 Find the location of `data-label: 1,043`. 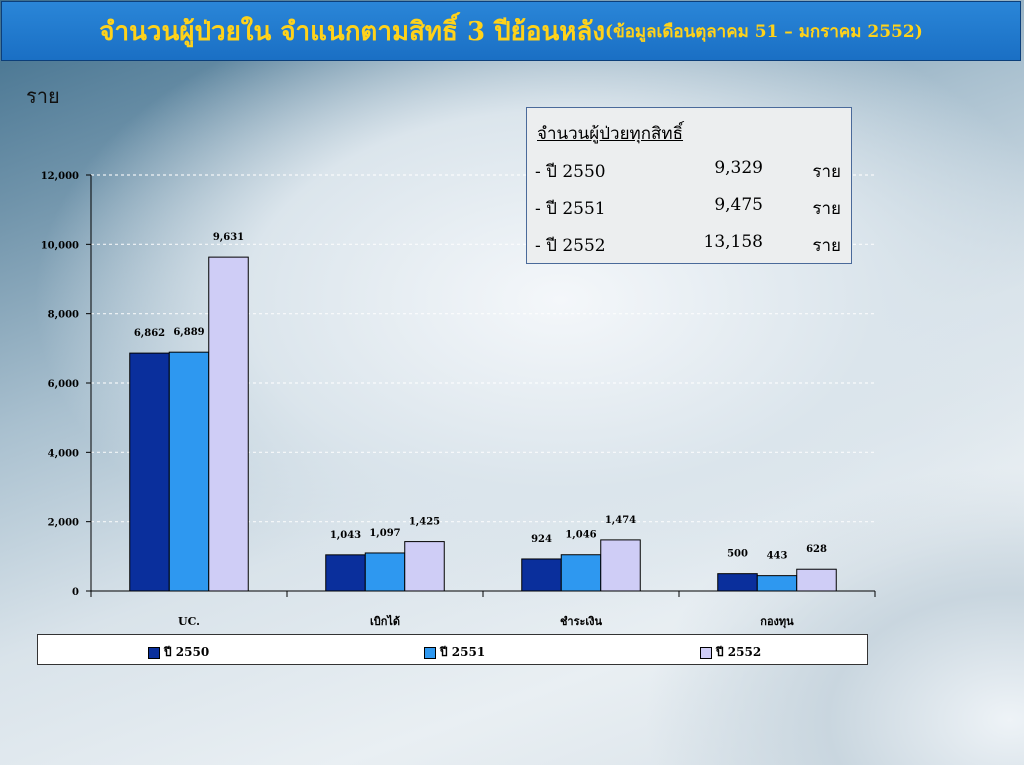

data-label: 1,043 is located at coordinates (345, 535).